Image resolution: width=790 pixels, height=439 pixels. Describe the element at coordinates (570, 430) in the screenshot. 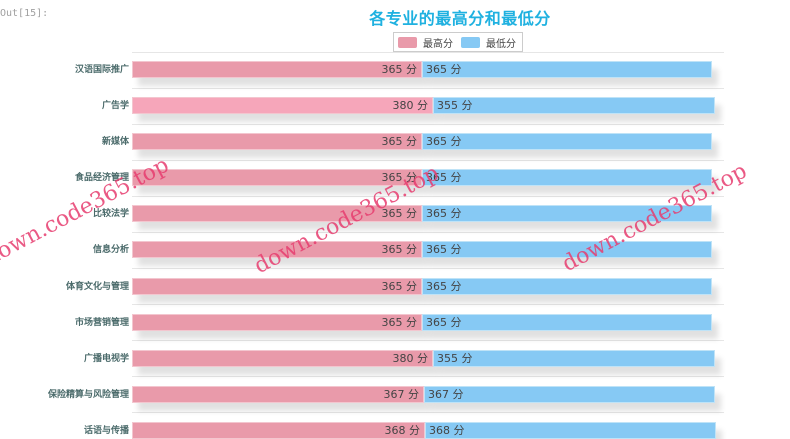

I see `bar-min: 368 分` at that location.